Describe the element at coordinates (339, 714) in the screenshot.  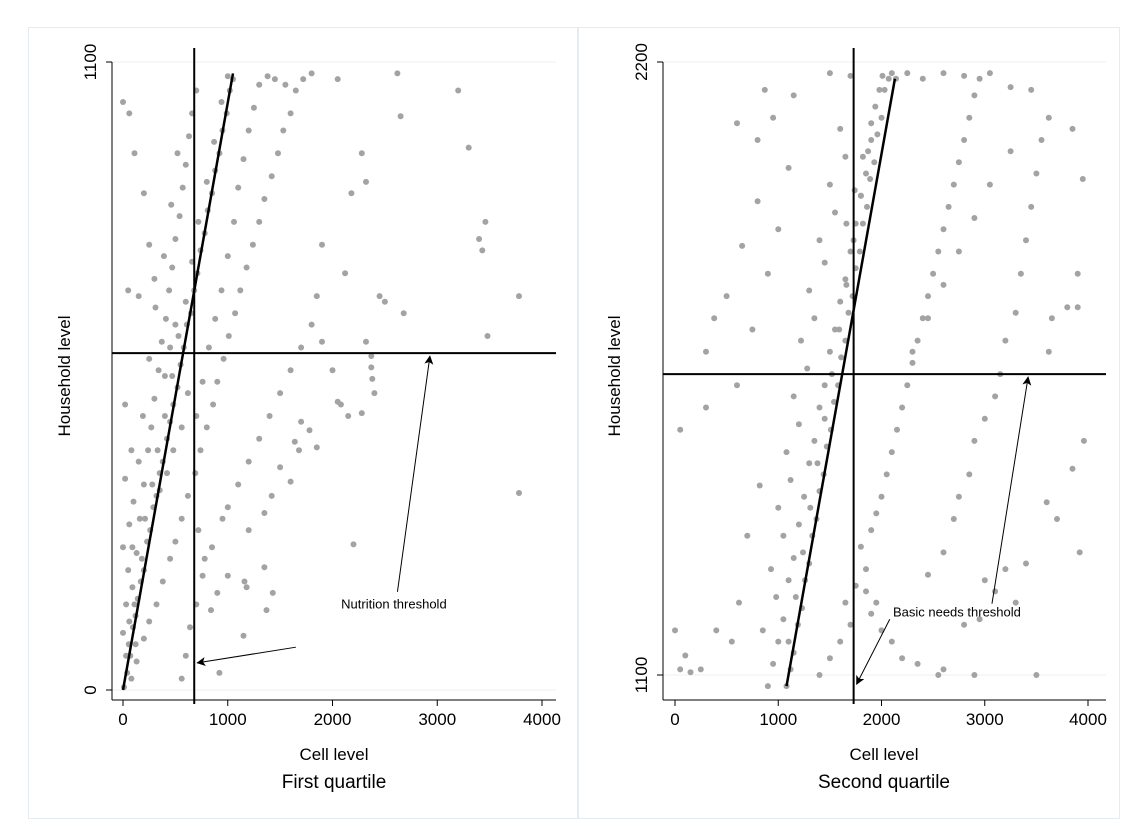
I see `left-x-ticks: 0 1000 2000 3000 4000` at that location.